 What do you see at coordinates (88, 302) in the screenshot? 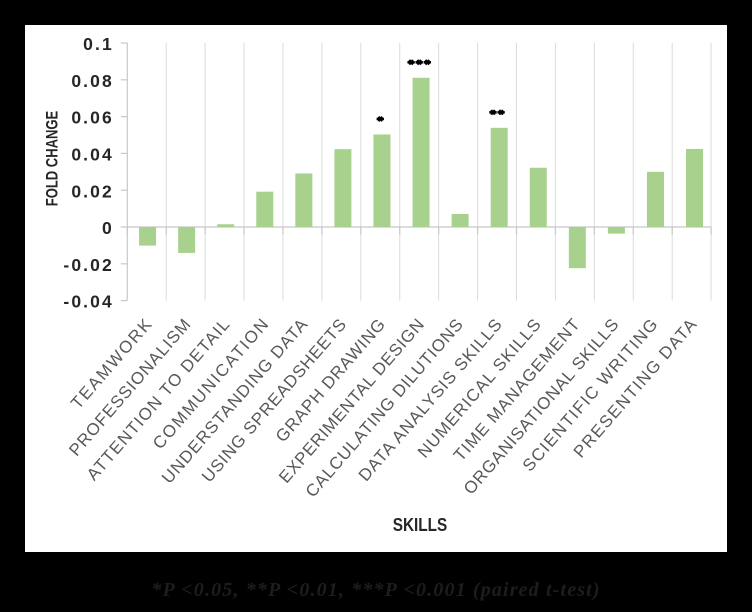
I see `svg-text: -0.04` at bounding box center [88, 302].